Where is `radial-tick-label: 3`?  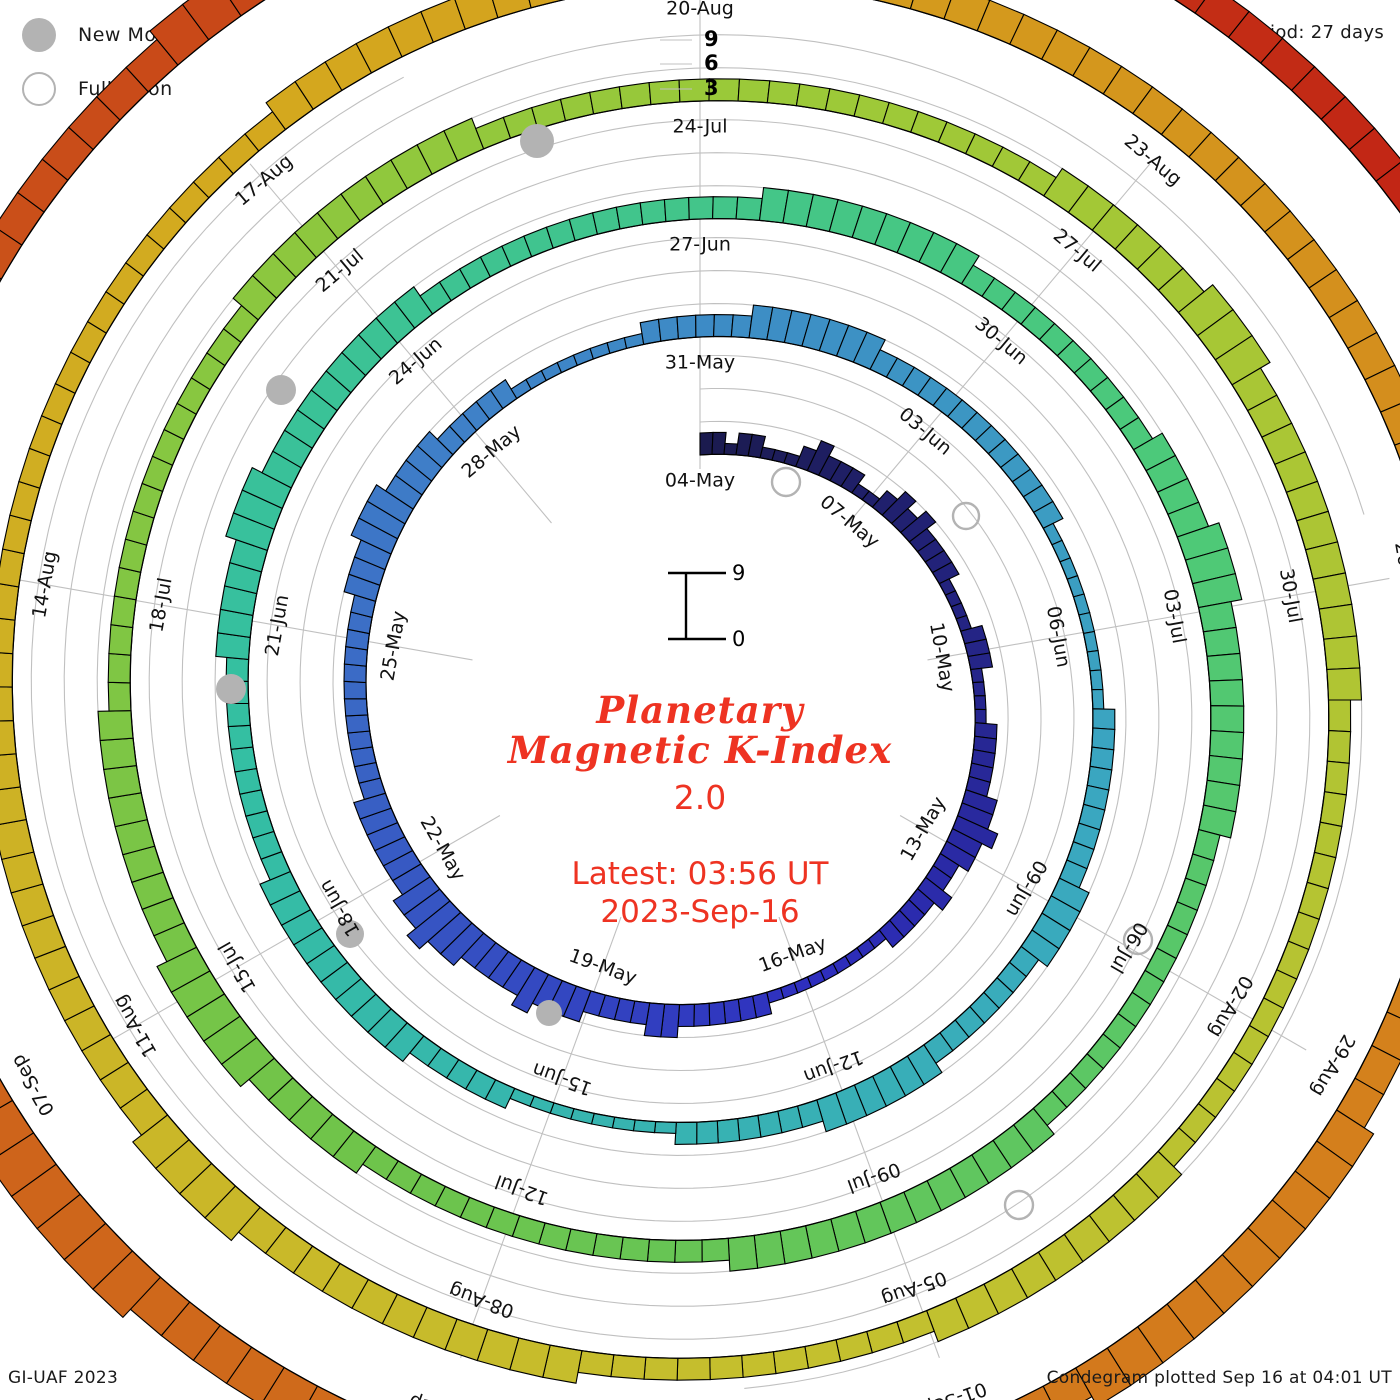 radial-tick-label: 3 is located at coordinates (711, 88).